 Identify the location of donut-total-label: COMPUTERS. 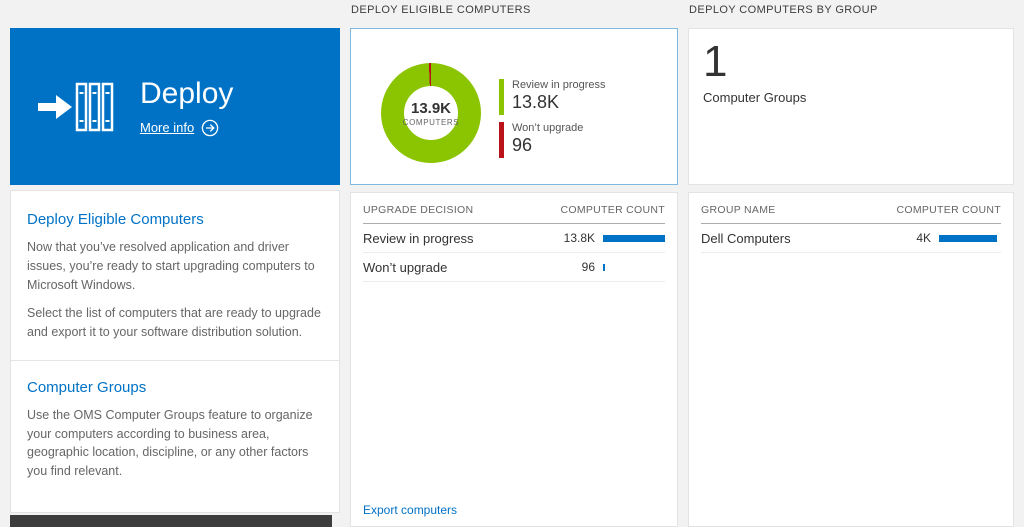
(431, 122).